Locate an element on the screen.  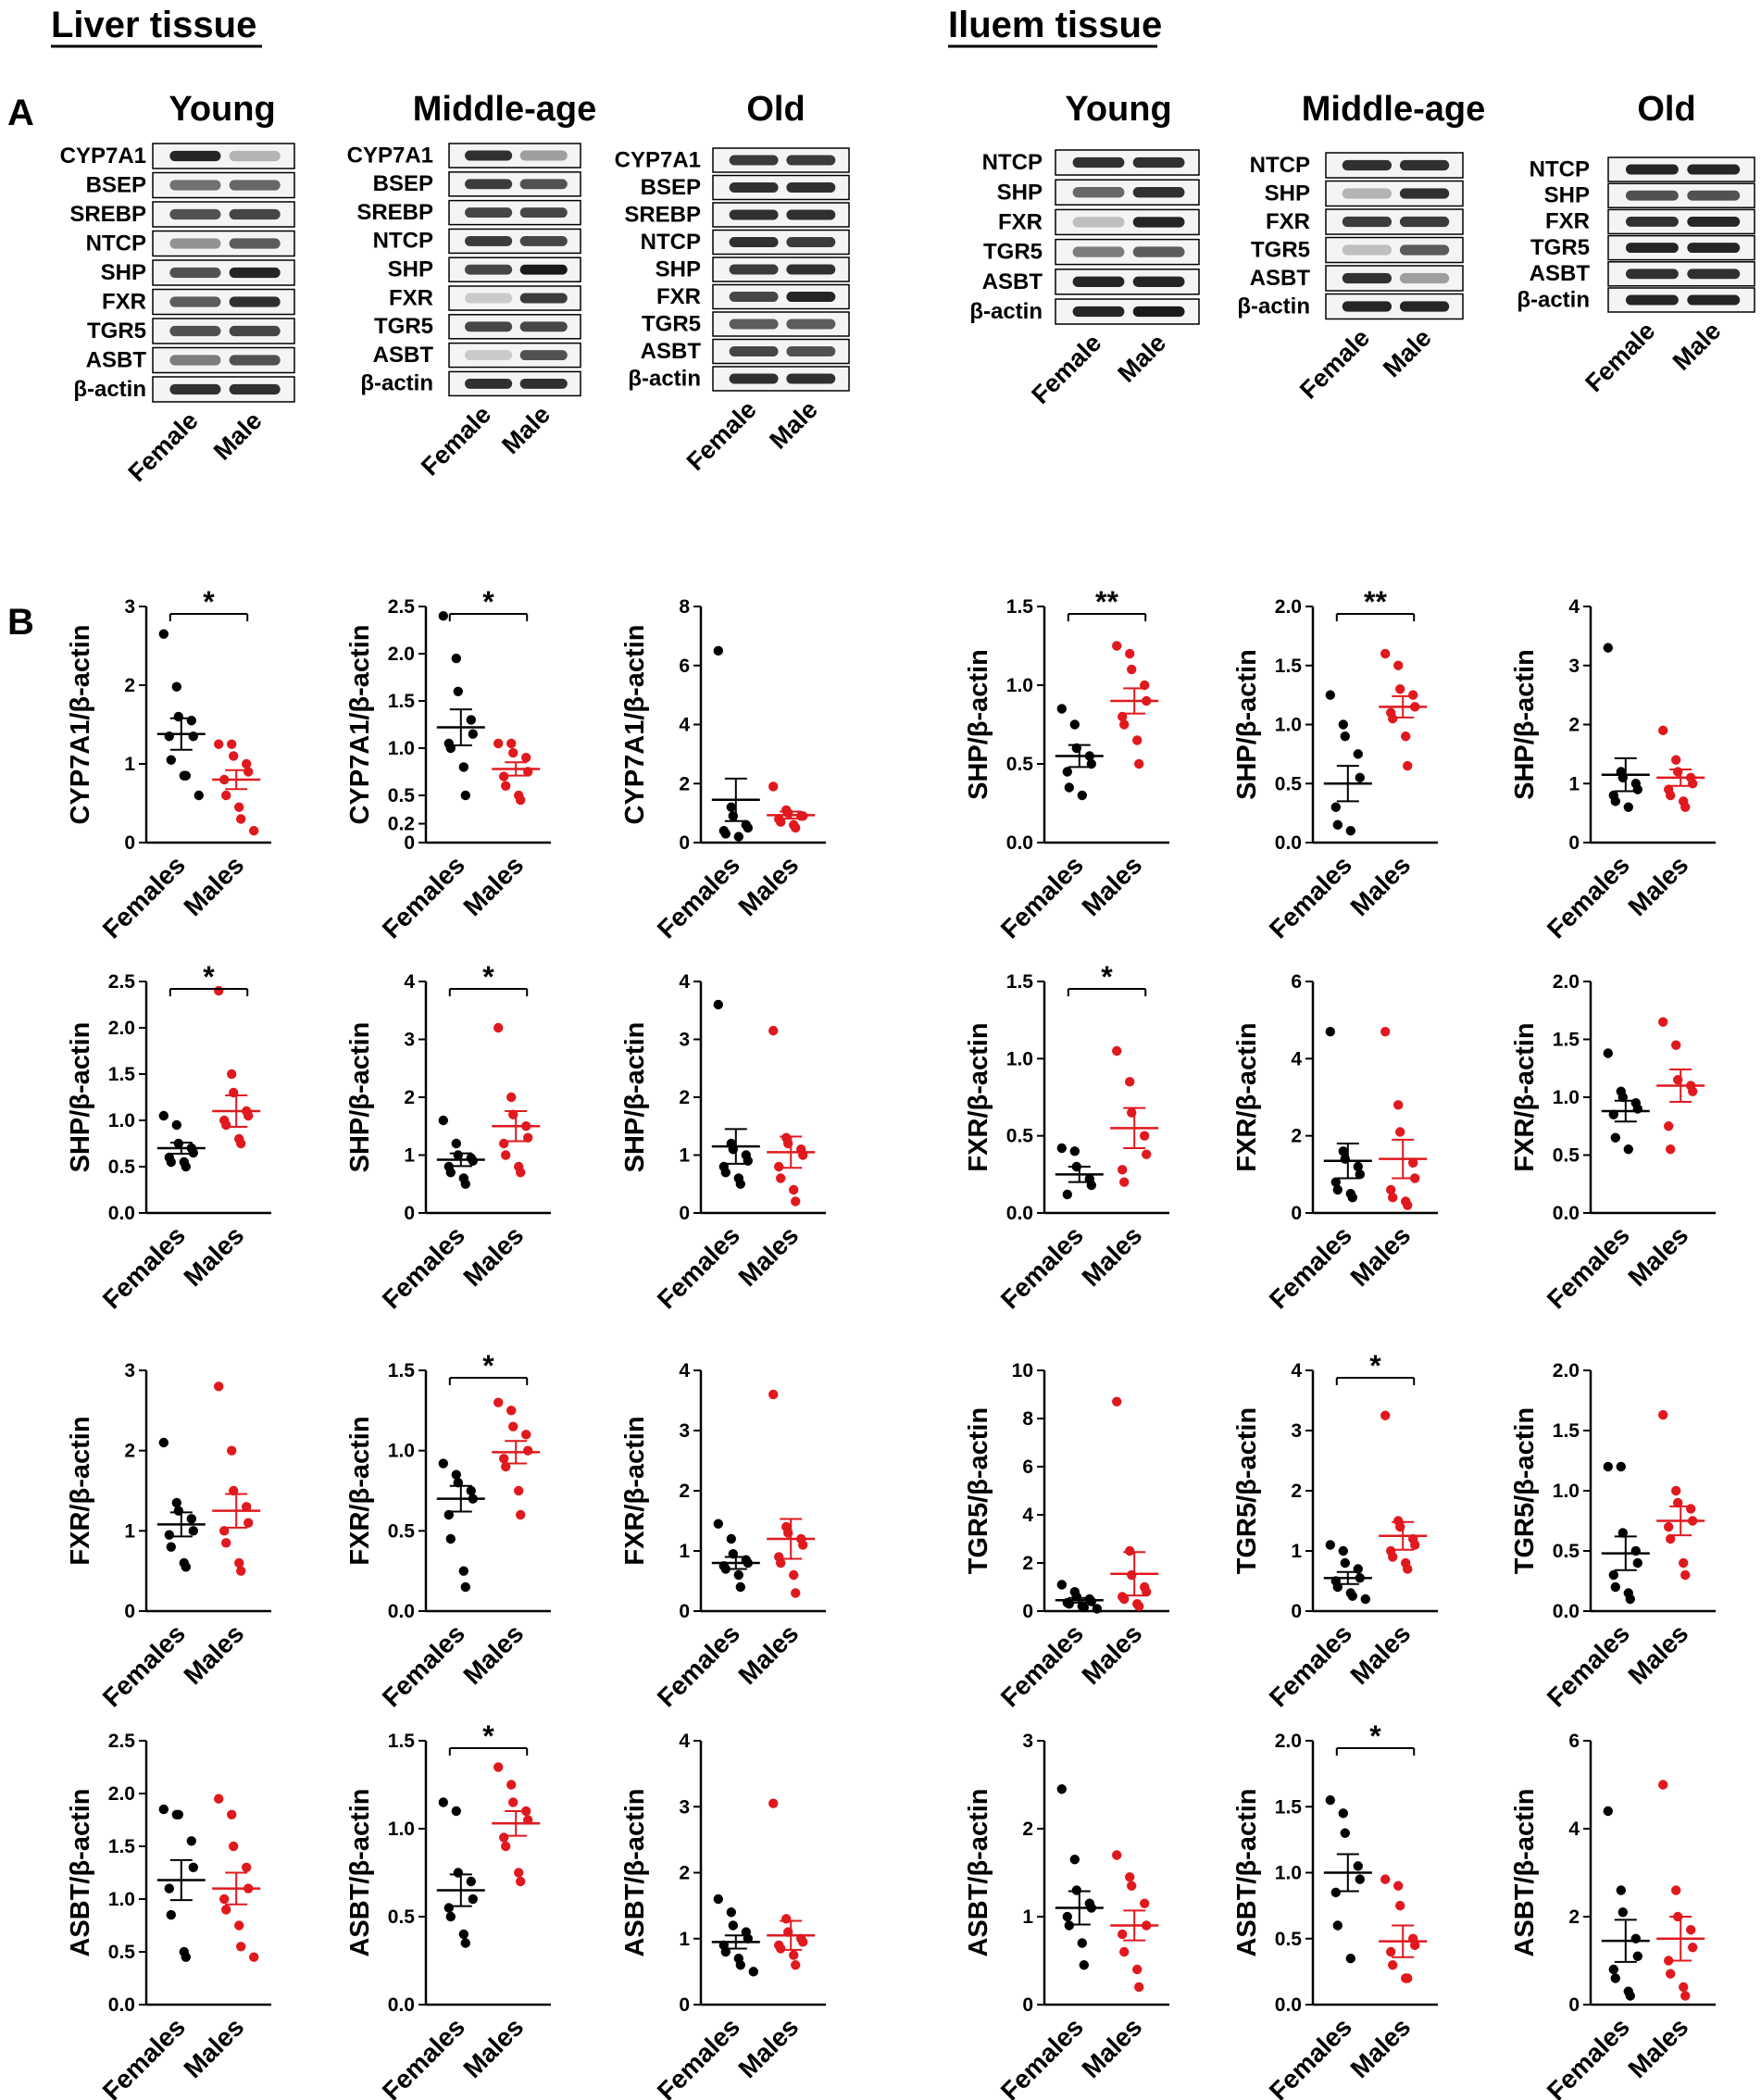
y-tick-label: 6 is located at coordinates (1027, 1467).